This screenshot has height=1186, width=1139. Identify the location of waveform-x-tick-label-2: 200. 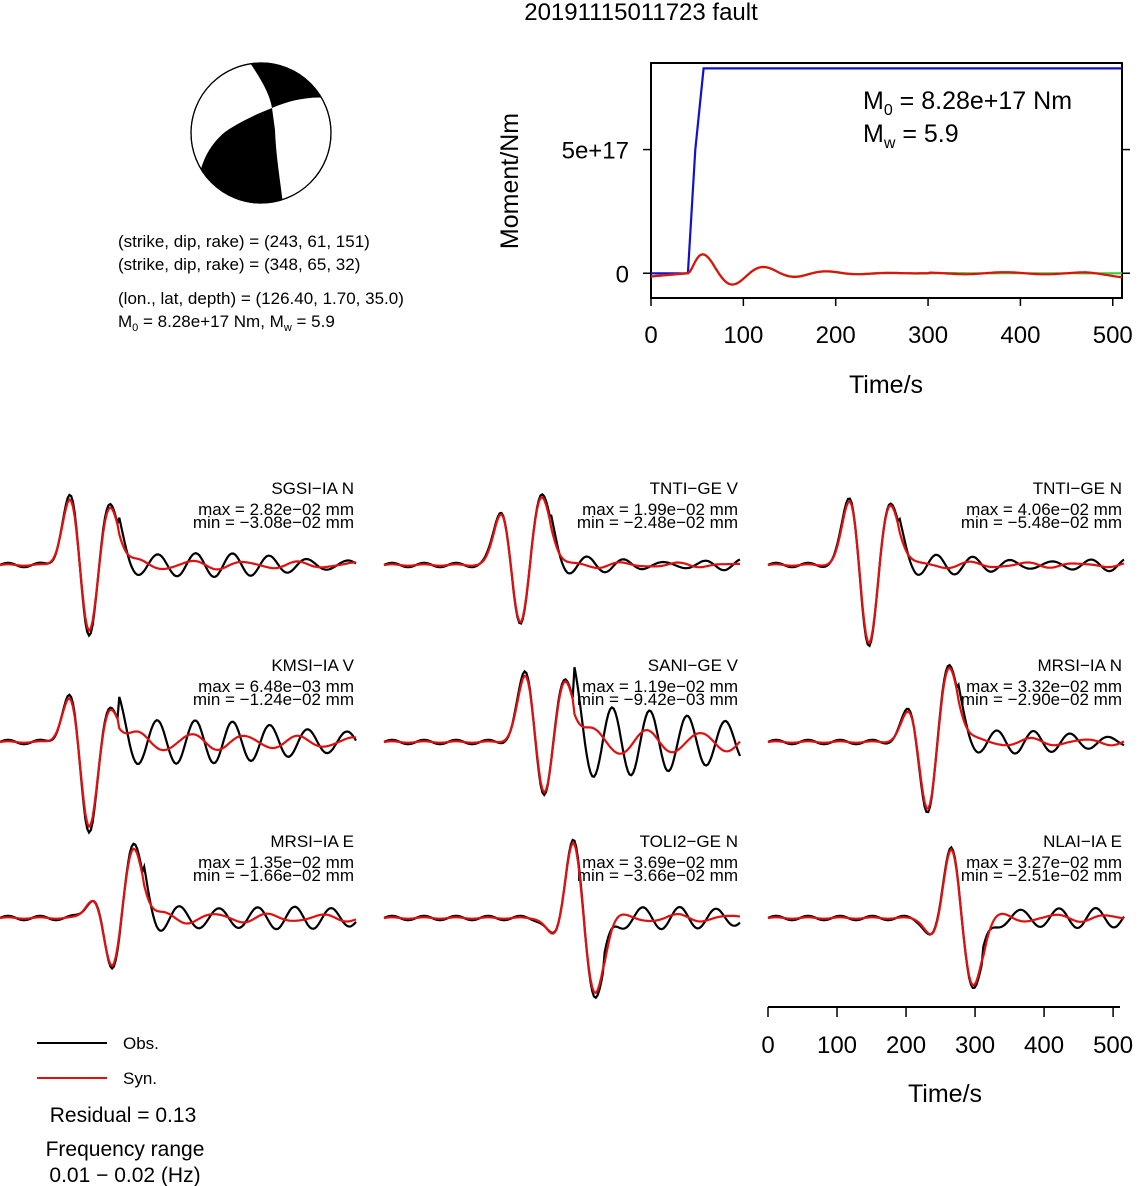
(906, 1045).